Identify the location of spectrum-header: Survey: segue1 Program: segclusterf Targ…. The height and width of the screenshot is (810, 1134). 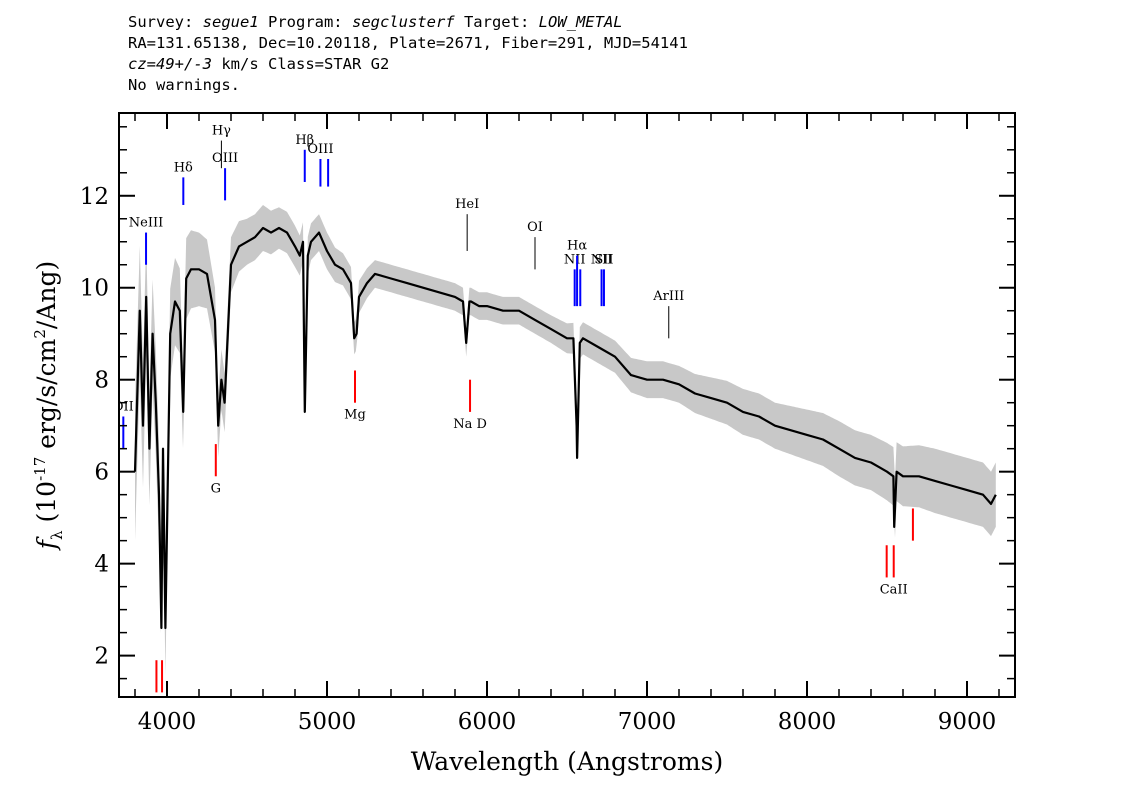
(408, 54).